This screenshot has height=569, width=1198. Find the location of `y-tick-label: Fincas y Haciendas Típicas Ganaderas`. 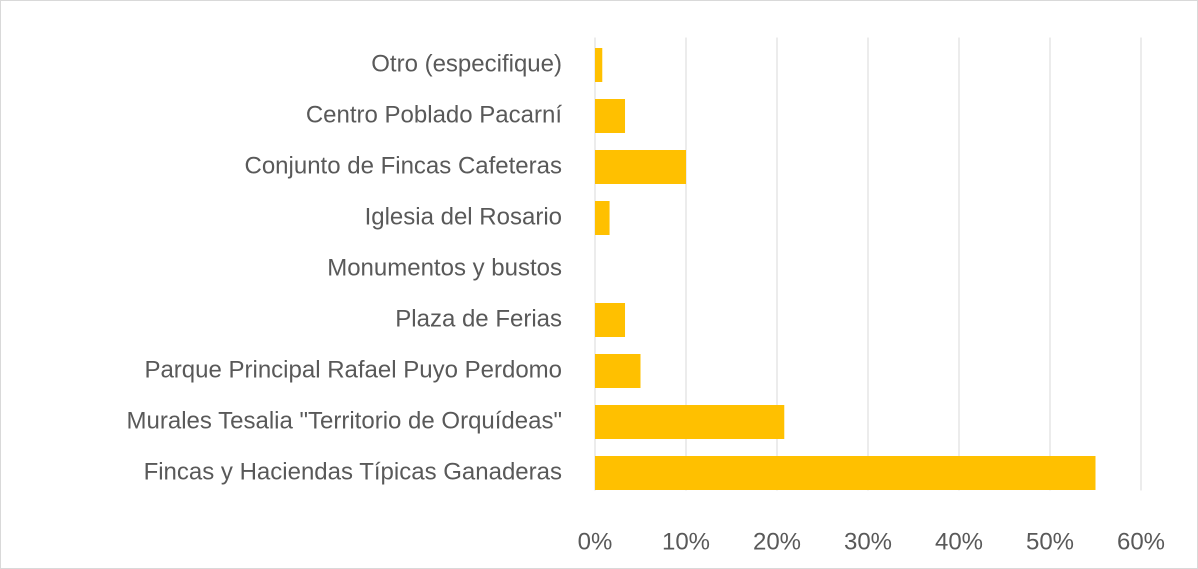

y-tick-label: Fincas y Haciendas Típicas Ganaderas is located at coordinates (353, 471).